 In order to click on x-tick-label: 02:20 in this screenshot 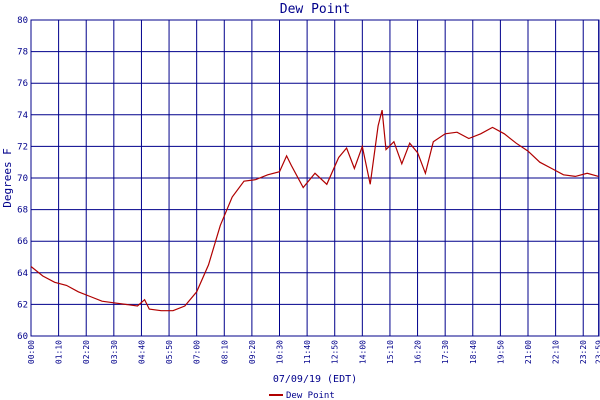, I will do `click(86, 352)`.